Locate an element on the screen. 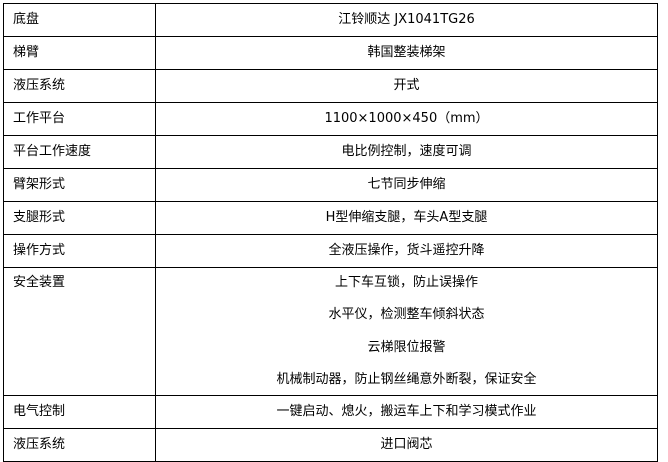 The height and width of the screenshot is (462, 668). table-row: 平台工作速度 电比例控制，速度可调 is located at coordinates (330, 152).